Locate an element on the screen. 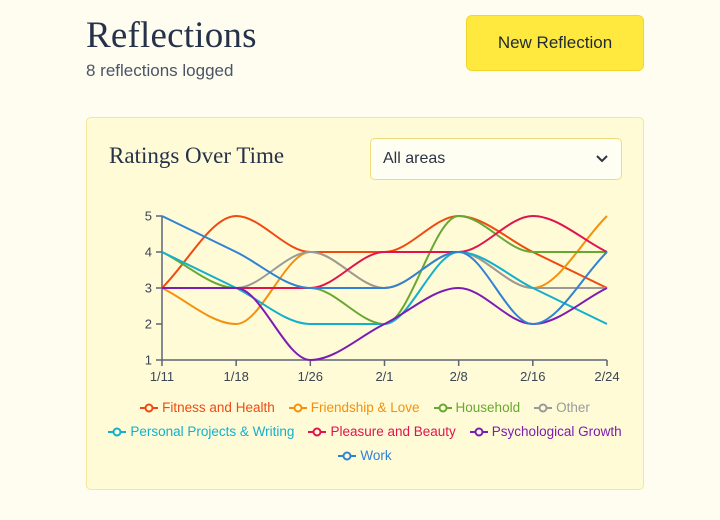 The width and height of the screenshot is (720, 520). y-tick-label: 2 is located at coordinates (148, 324).